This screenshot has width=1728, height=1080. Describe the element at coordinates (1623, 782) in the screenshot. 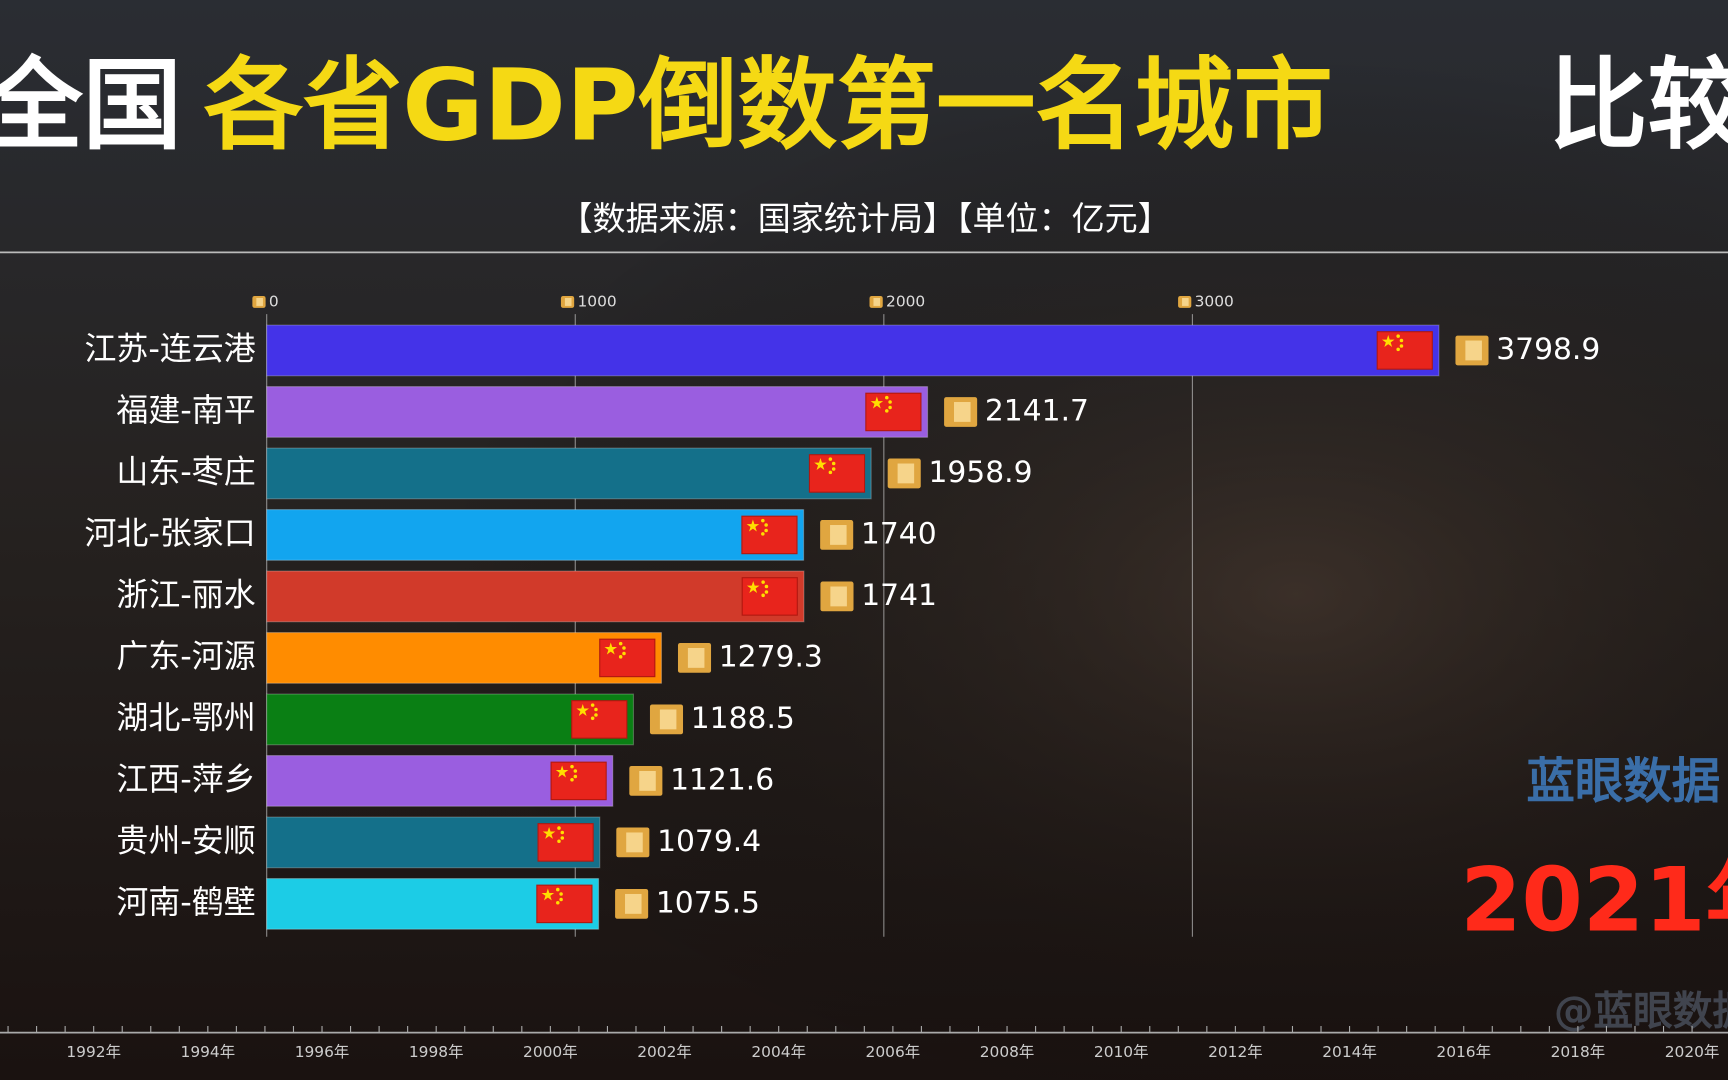

I see `watermark: 蓝眼数据` at that location.